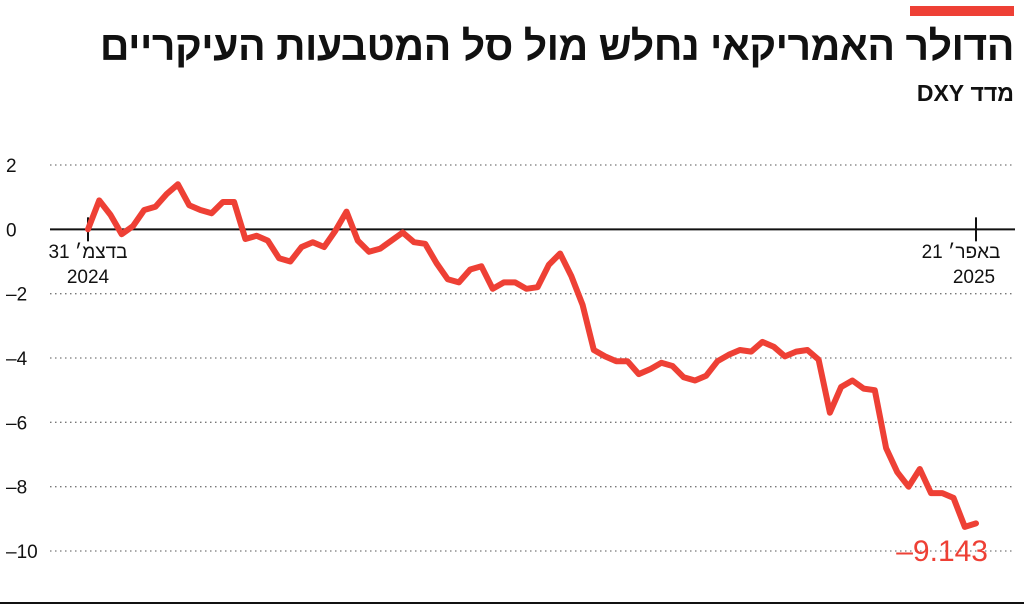  I want to click on end-date-label: 21 באפר׳, so click(961, 252).